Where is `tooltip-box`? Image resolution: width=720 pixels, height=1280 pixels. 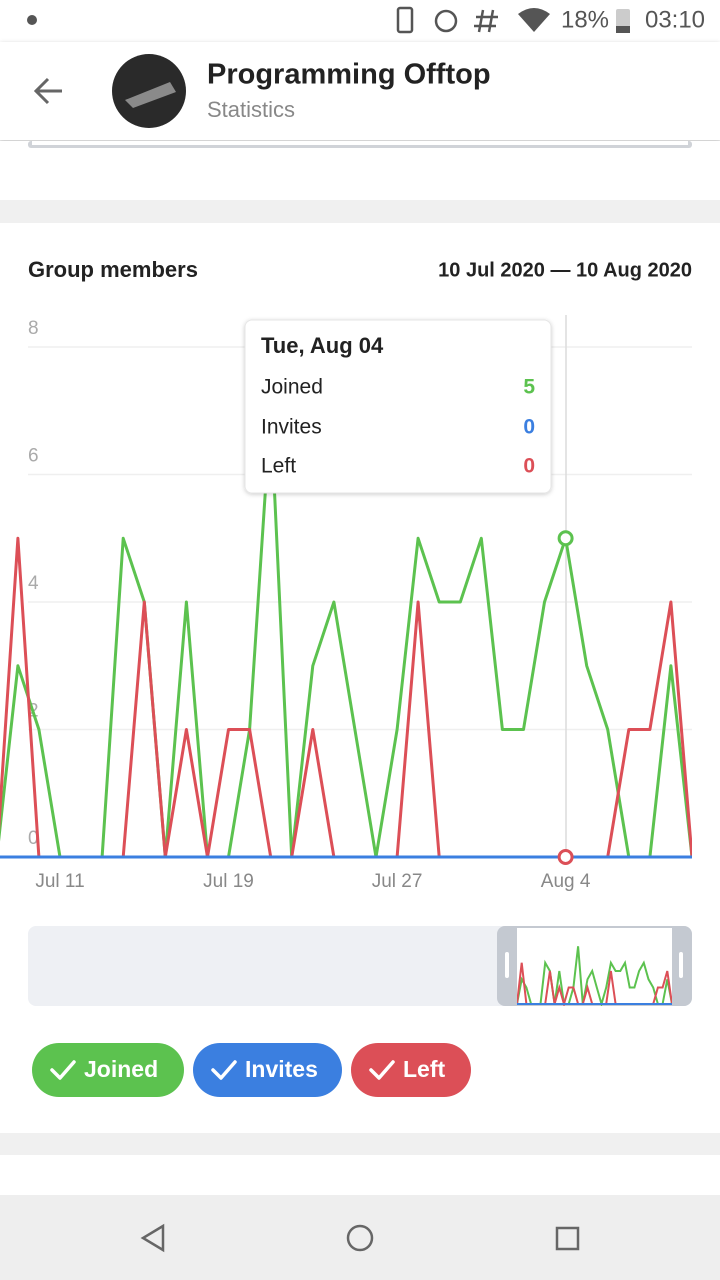 tooltip-box is located at coordinates (398, 406).